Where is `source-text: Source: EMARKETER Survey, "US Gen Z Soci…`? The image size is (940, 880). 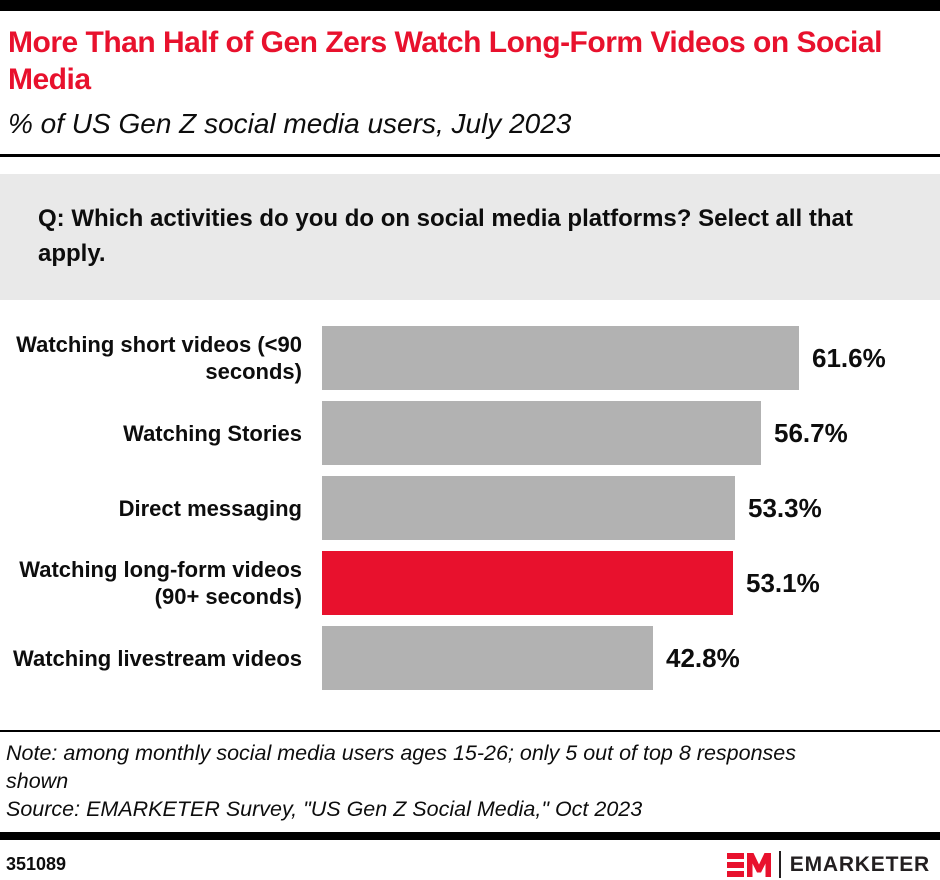 source-text: Source: EMARKETER Survey, "US Gen Z Soci… is located at coordinates (324, 809).